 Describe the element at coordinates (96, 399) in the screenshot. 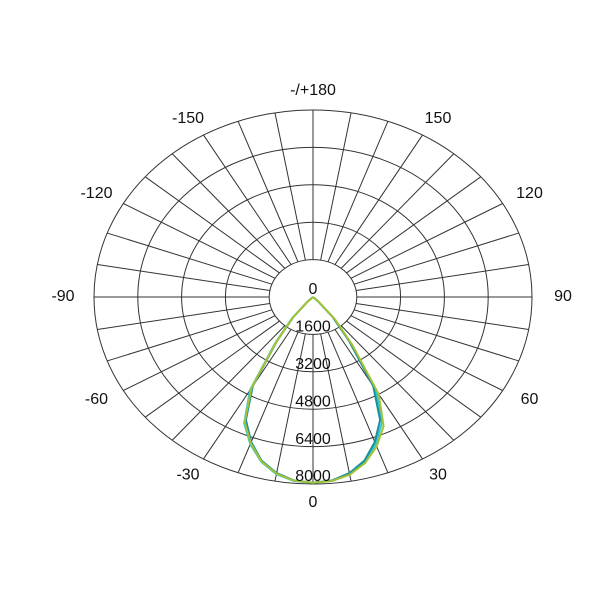

I see `angle-label: -60` at that location.